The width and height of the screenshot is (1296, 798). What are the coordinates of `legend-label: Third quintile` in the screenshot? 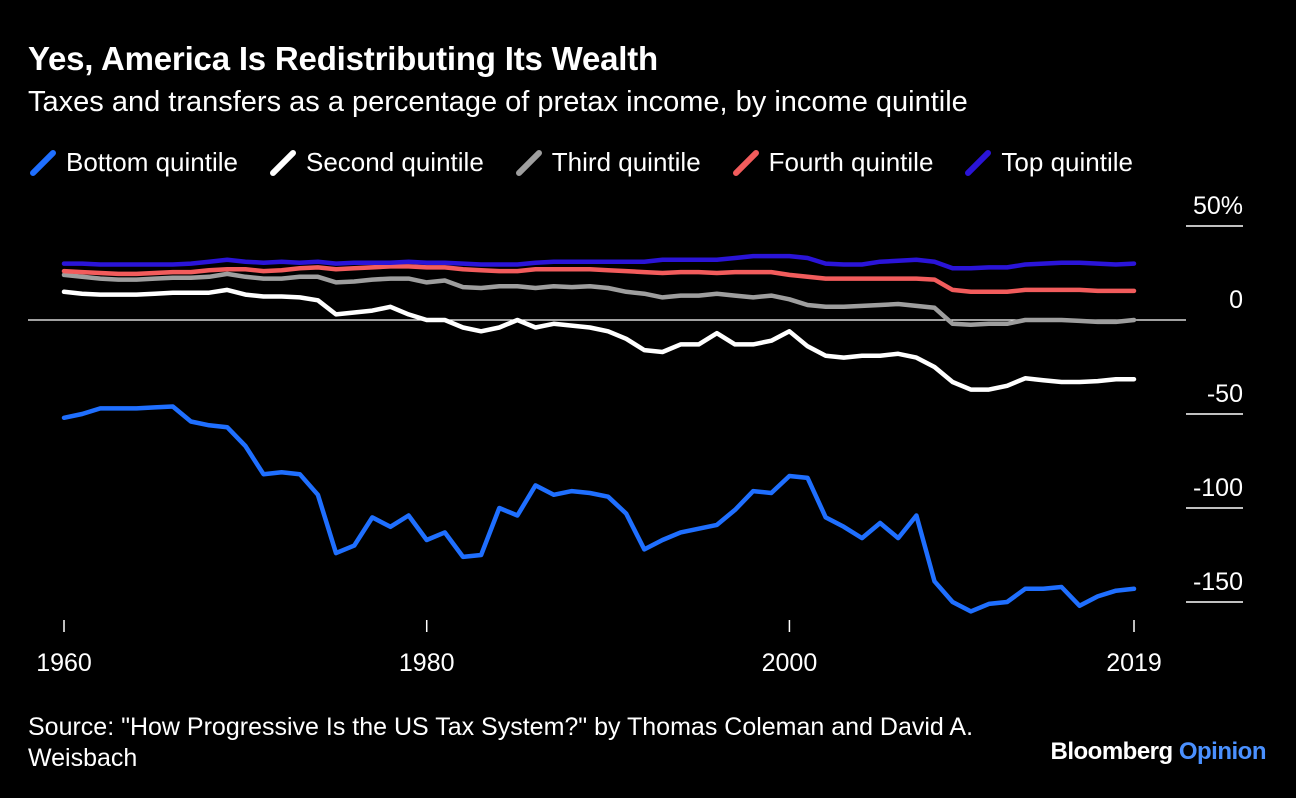 It's located at (626, 162).